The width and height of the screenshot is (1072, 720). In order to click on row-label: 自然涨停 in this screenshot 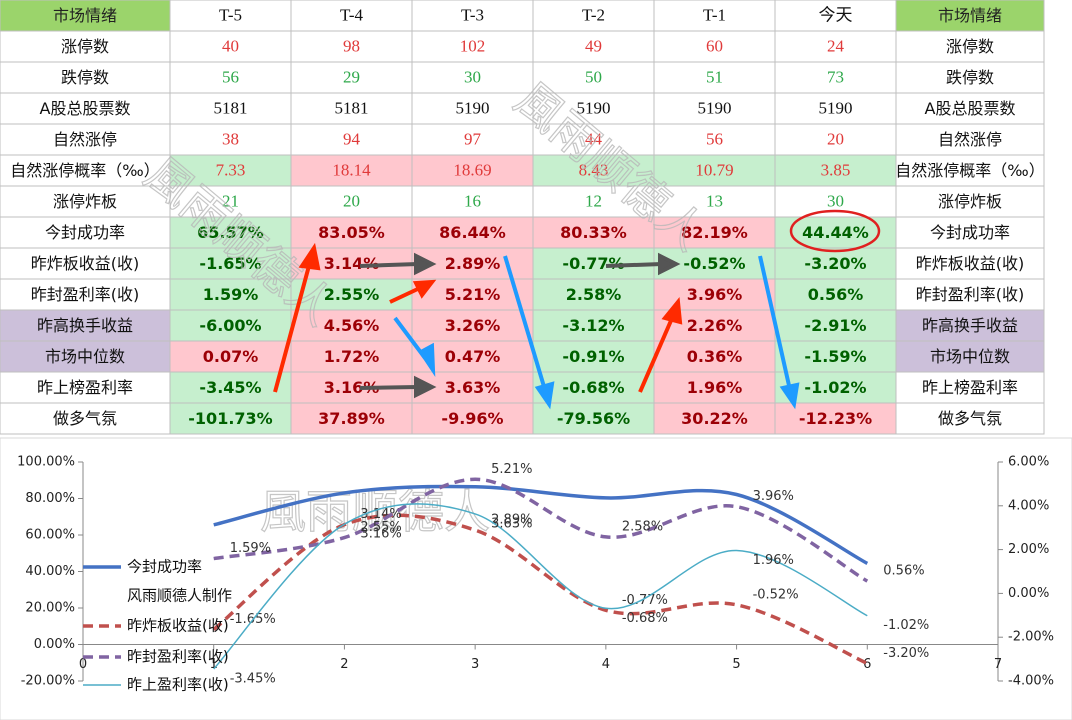, I will do `click(85, 139)`.